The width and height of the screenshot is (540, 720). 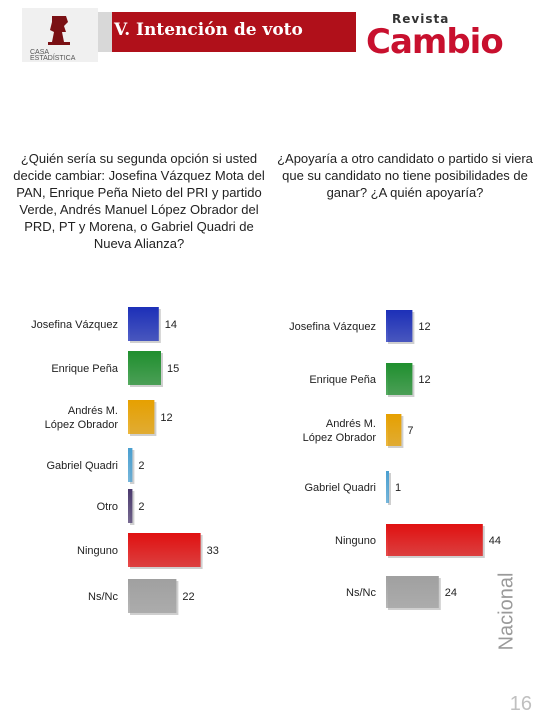 I want to click on logo-cambio-text: Cambio, so click(x=435, y=42).